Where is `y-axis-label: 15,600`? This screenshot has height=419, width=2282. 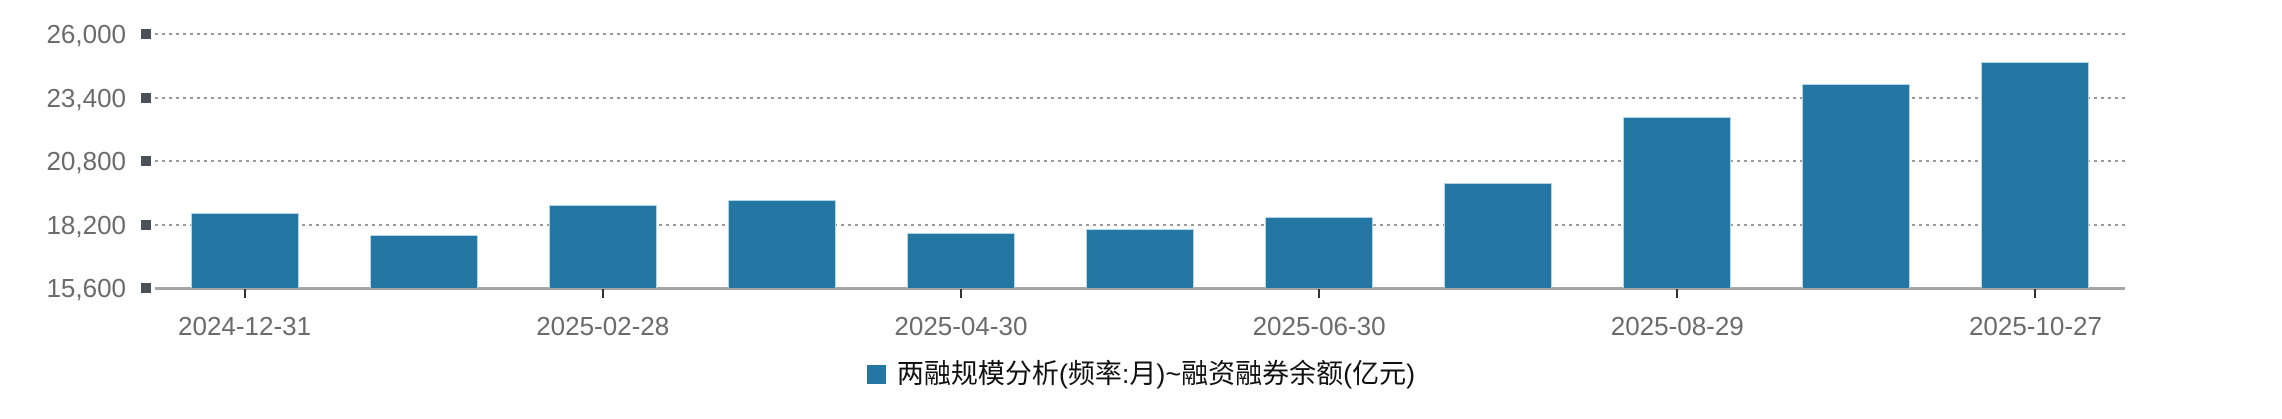
y-axis-label: 15,600 is located at coordinates (86, 288).